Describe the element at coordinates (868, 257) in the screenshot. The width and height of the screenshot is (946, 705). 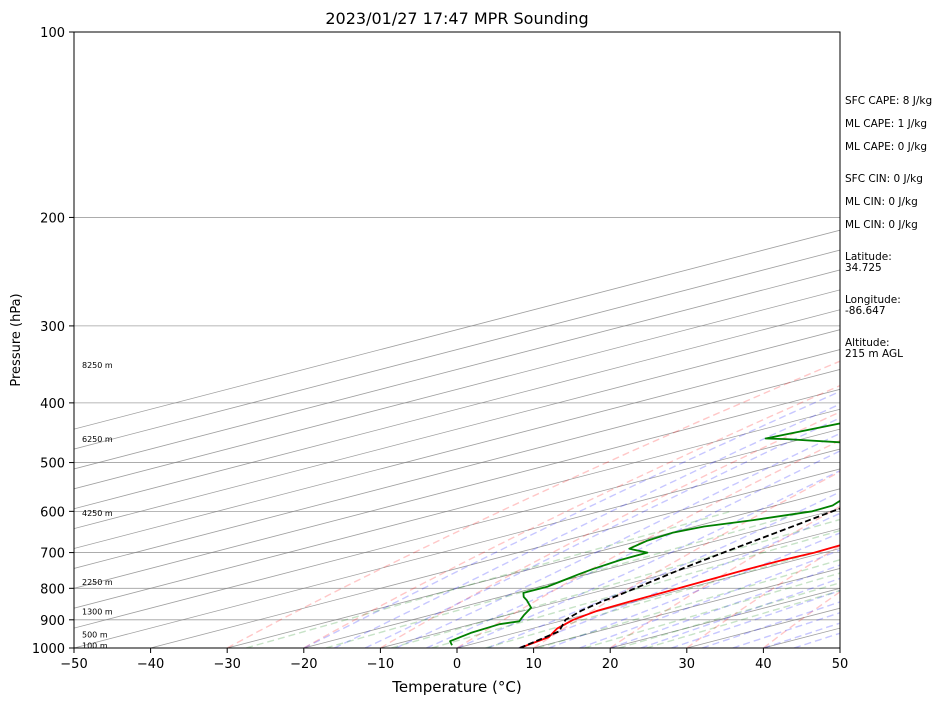
I see `parameter-line: Latitude:` at that location.